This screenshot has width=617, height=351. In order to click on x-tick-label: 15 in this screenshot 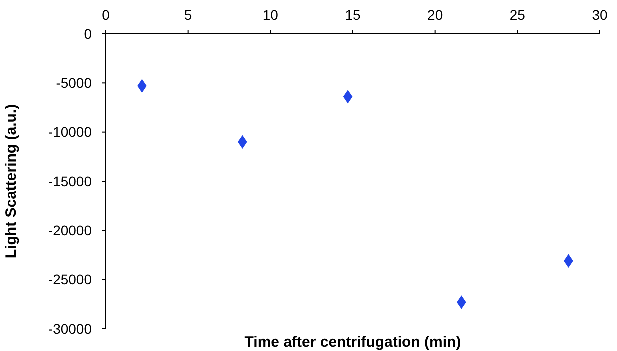, I will do `click(353, 15)`.